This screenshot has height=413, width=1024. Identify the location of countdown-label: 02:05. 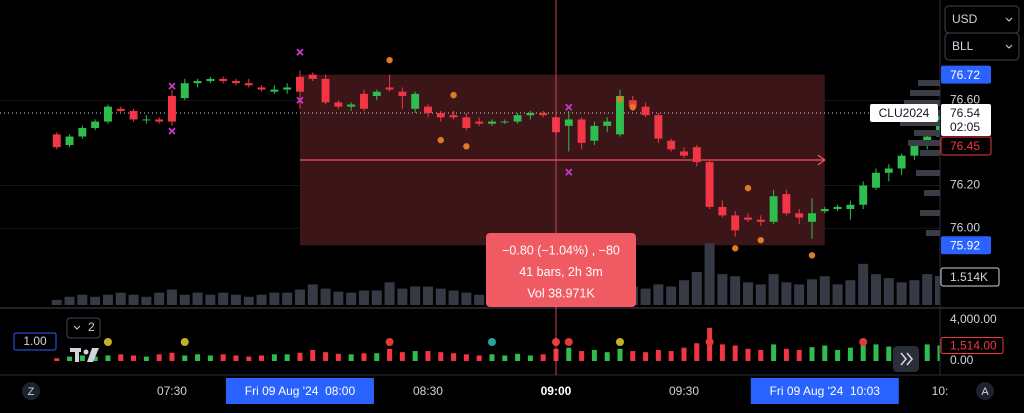
(965, 127).